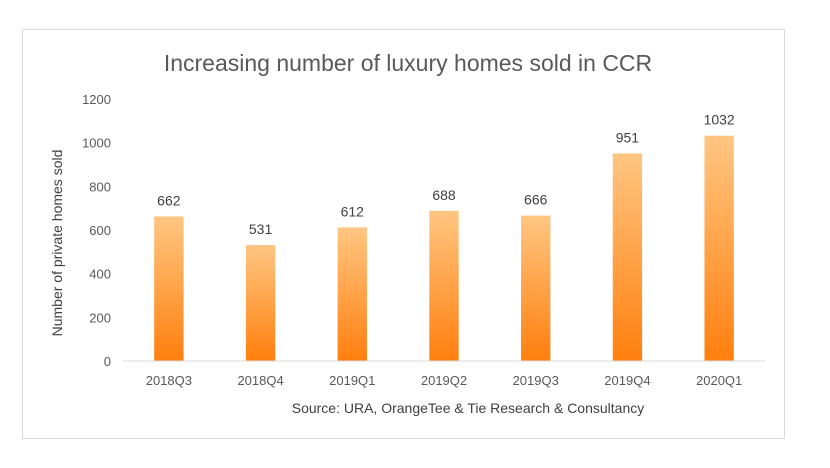 The image size is (830, 468). Describe the element at coordinates (261, 229) in the screenshot. I see `data-label: 531` at that location.